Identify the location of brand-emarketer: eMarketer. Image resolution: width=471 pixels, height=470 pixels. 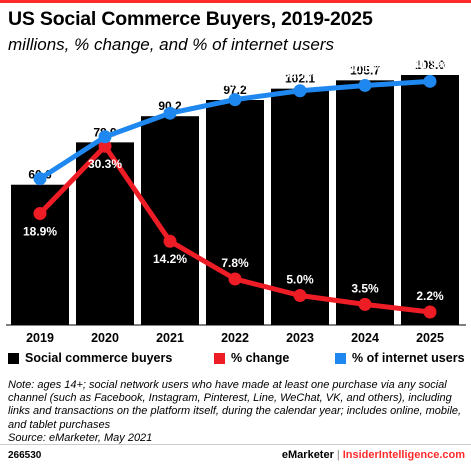
(307, 455).